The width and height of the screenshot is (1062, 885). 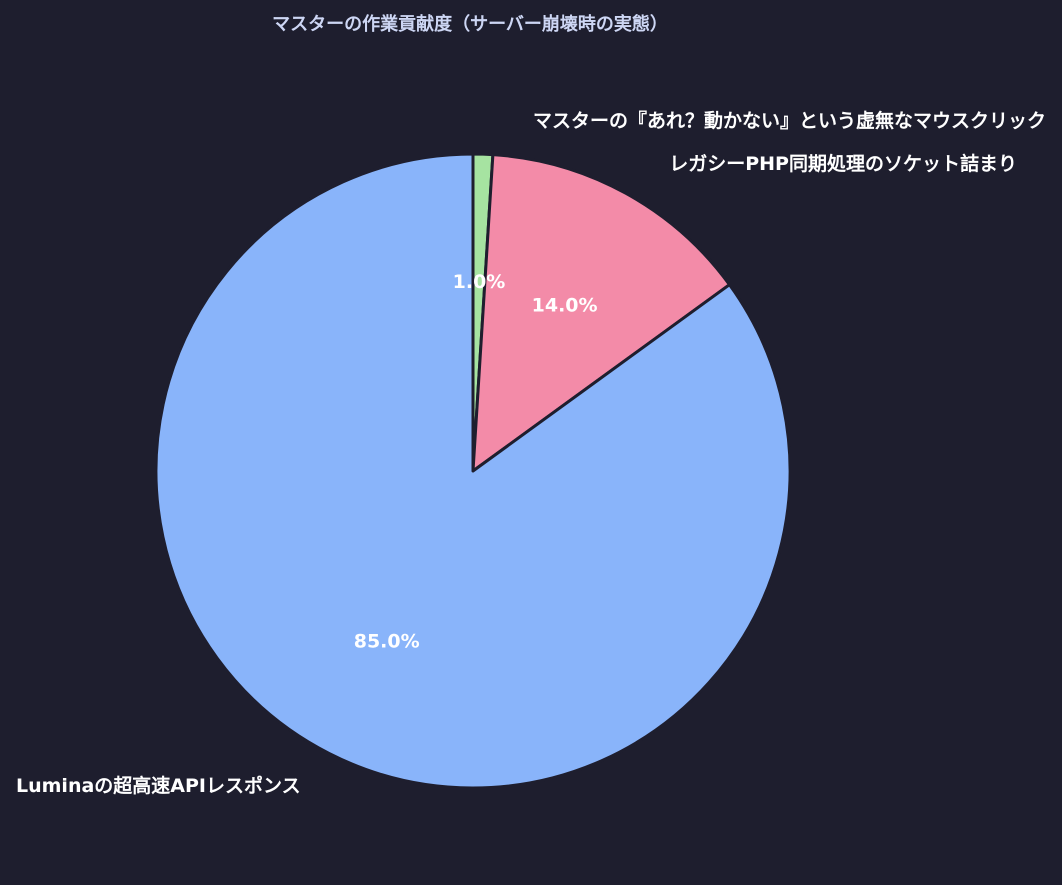 What do you see at coordinates (470, 24) in the screenshot?
I see `chart-title: マスターの作業貢献度（サーバー崩壊時の実態）` at bounding box center [470, 24].